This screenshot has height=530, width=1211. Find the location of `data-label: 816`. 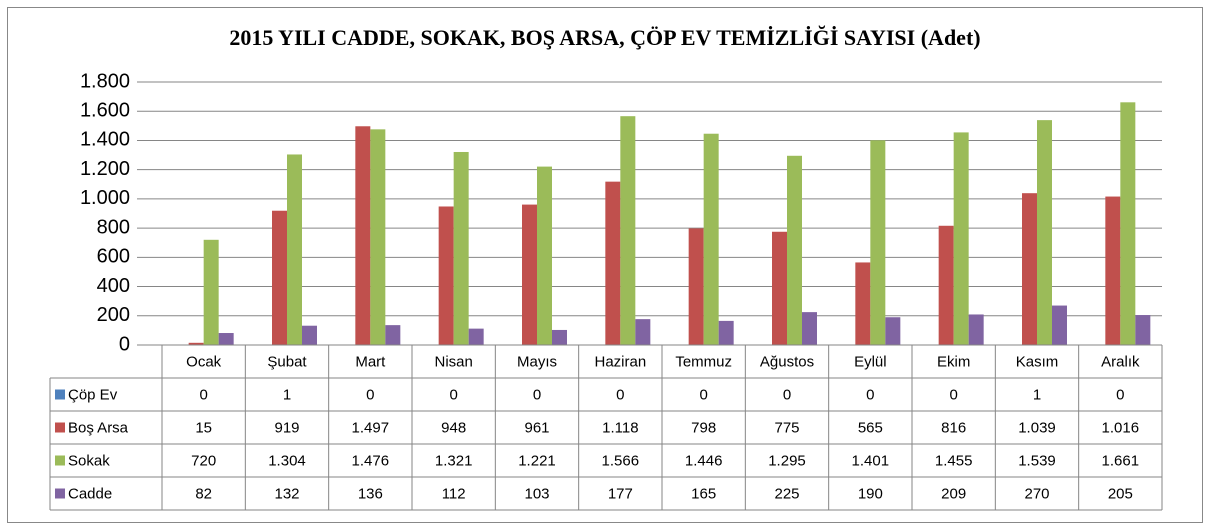

data-label: 816 is located at coordinates (953, 427).